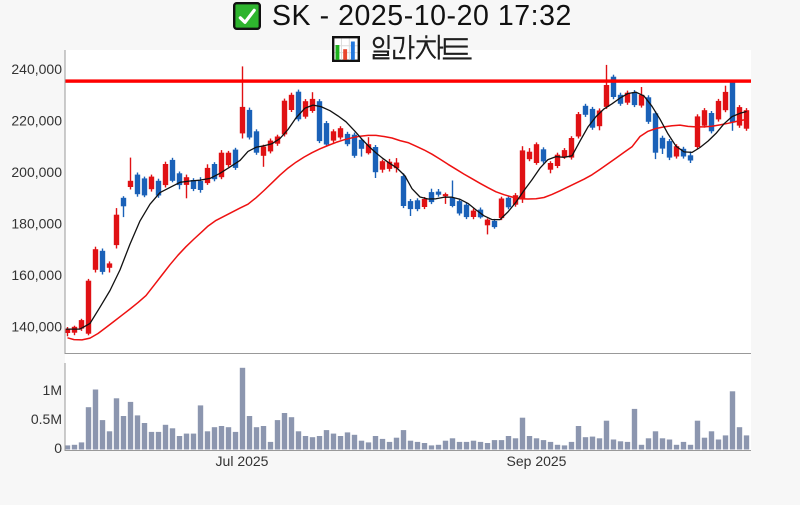  Describe the element at coordinates (242, 461) in the screenshot. I see `svg-text: Jul 2025` at that location.